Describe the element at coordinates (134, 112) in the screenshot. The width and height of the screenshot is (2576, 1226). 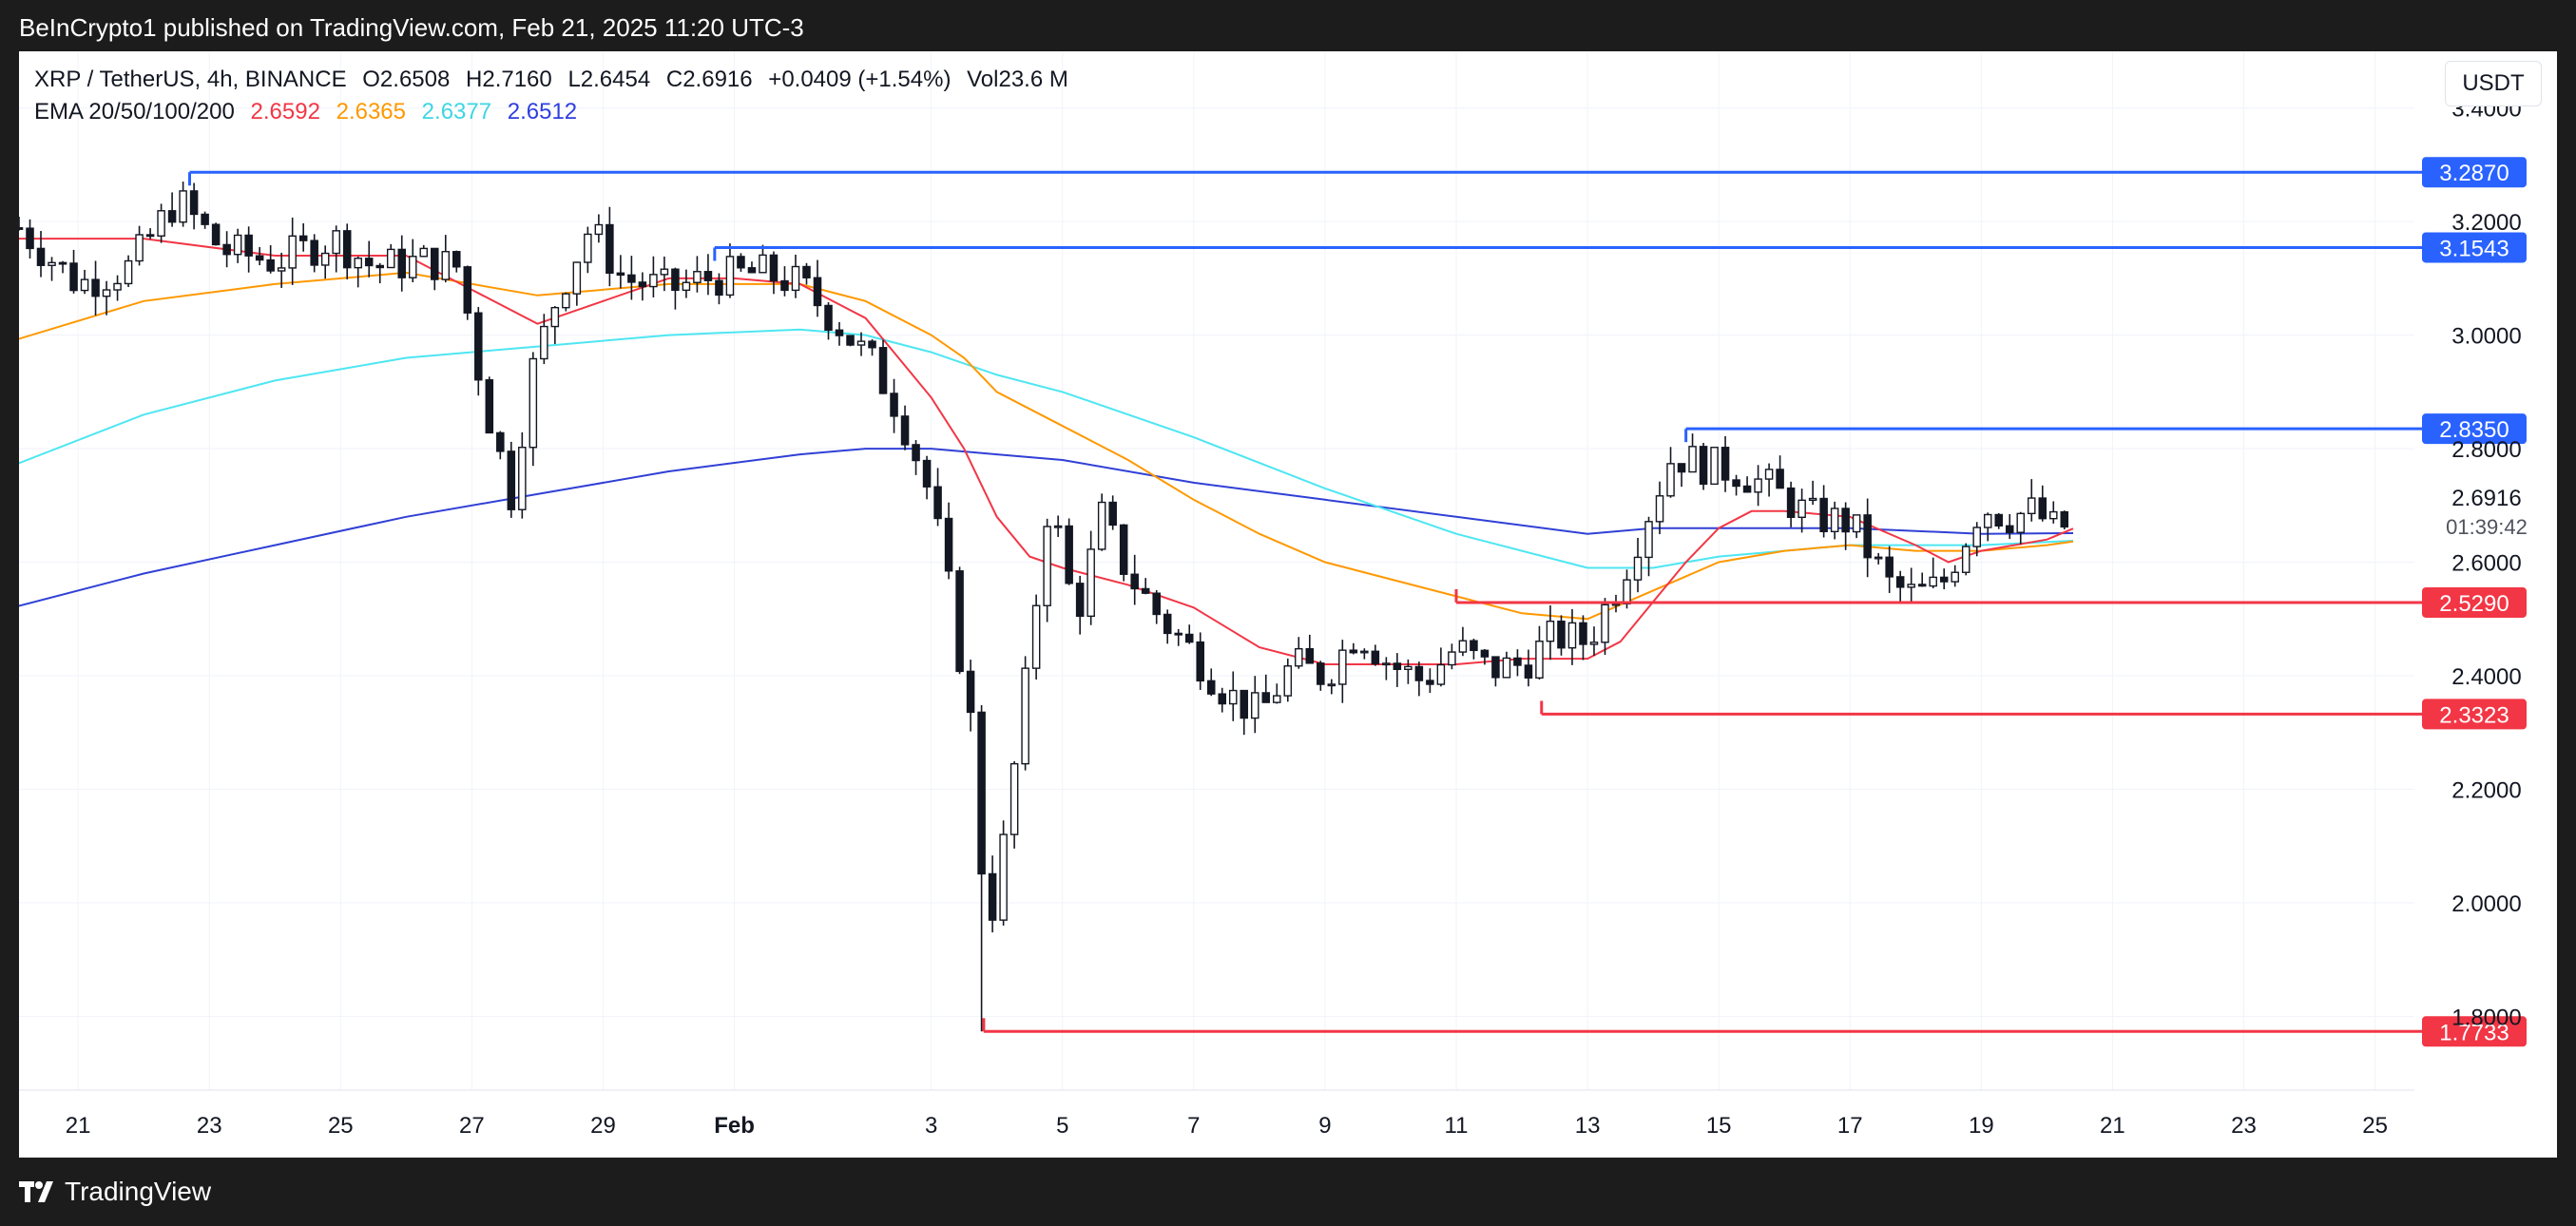
I see `ema-label: EMA 20/50/100/200` at that location.